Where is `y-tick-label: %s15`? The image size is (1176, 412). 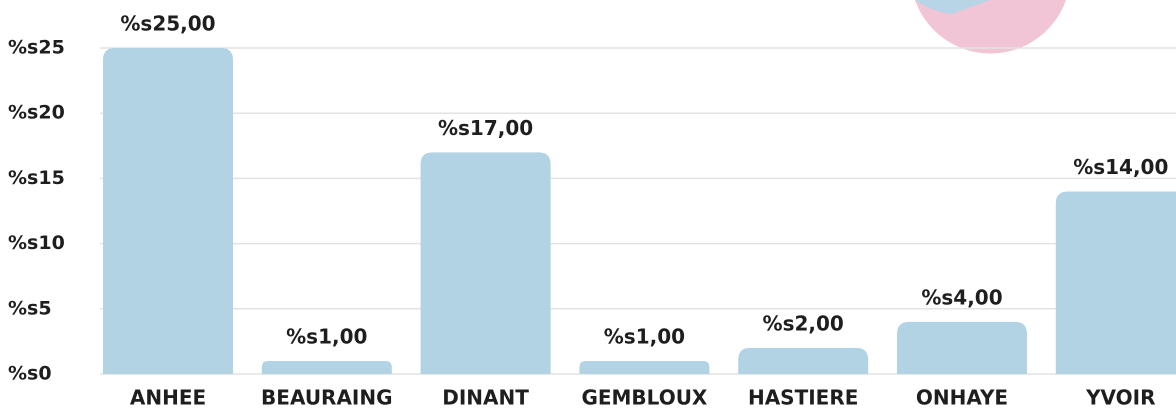 y-tick-label: %s15 is located at coordinates (36, 178).